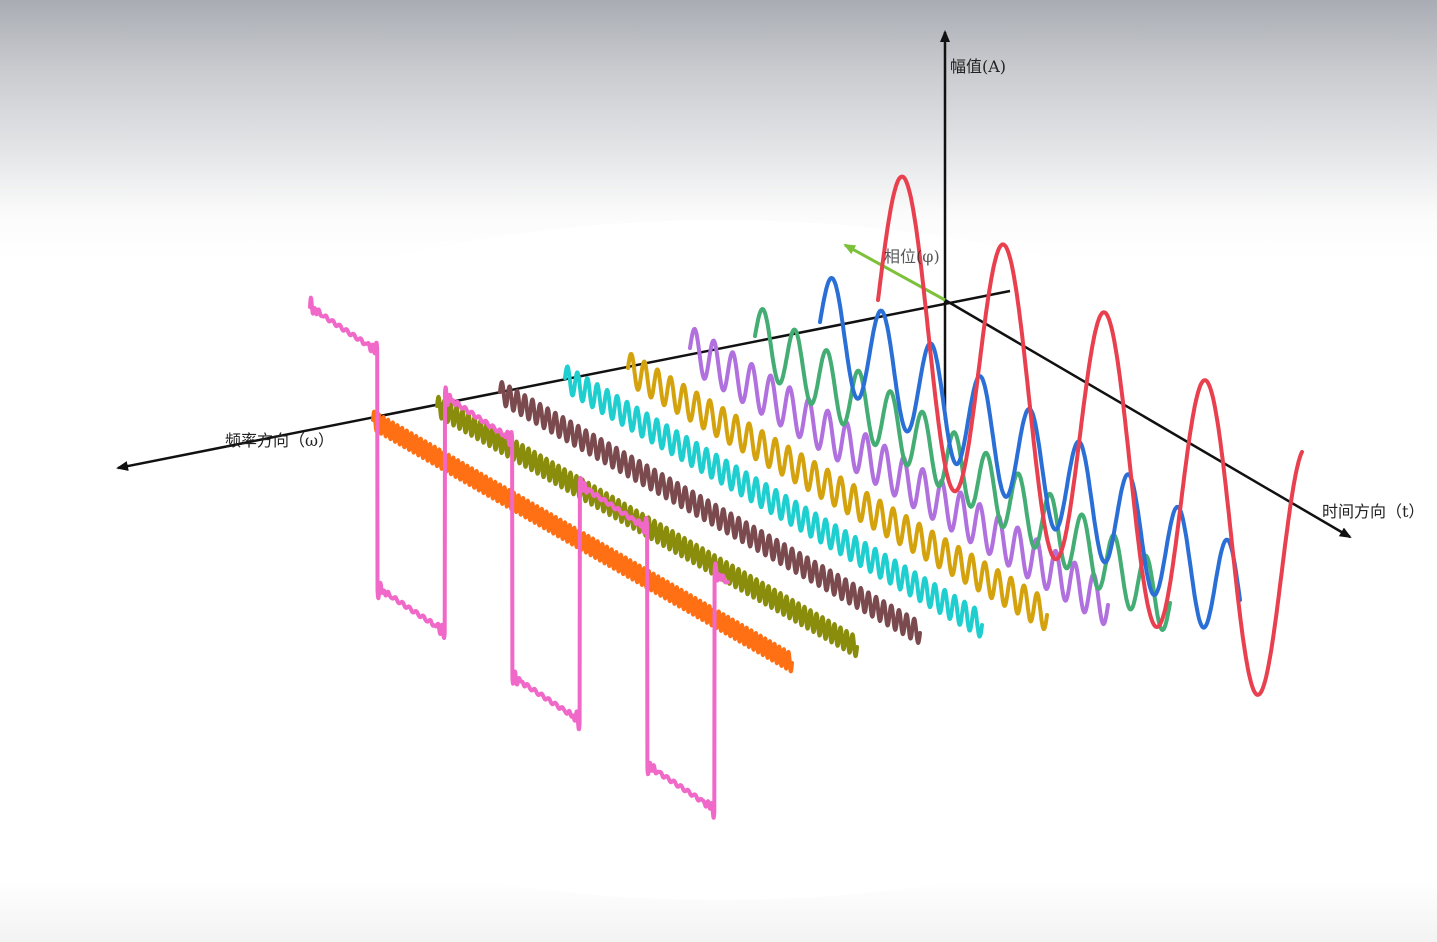 This screenshot has width=1437, height=942. What do you see at coordinates (978, 66) in the screenshot?
I see `amplitude-axis-label: 幅值(A)` at bounding box center [978, 66].